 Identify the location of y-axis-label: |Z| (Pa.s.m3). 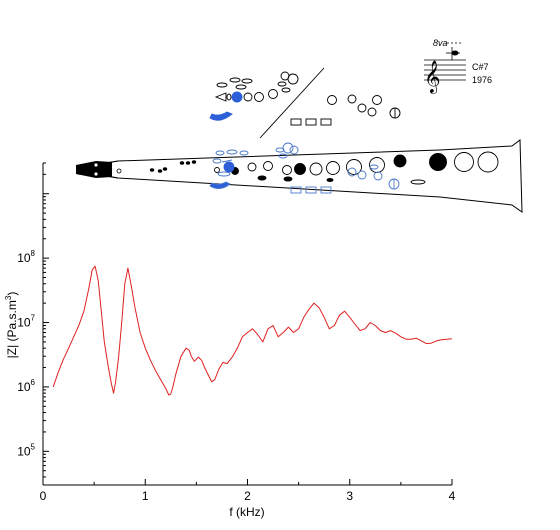
(11, 325).